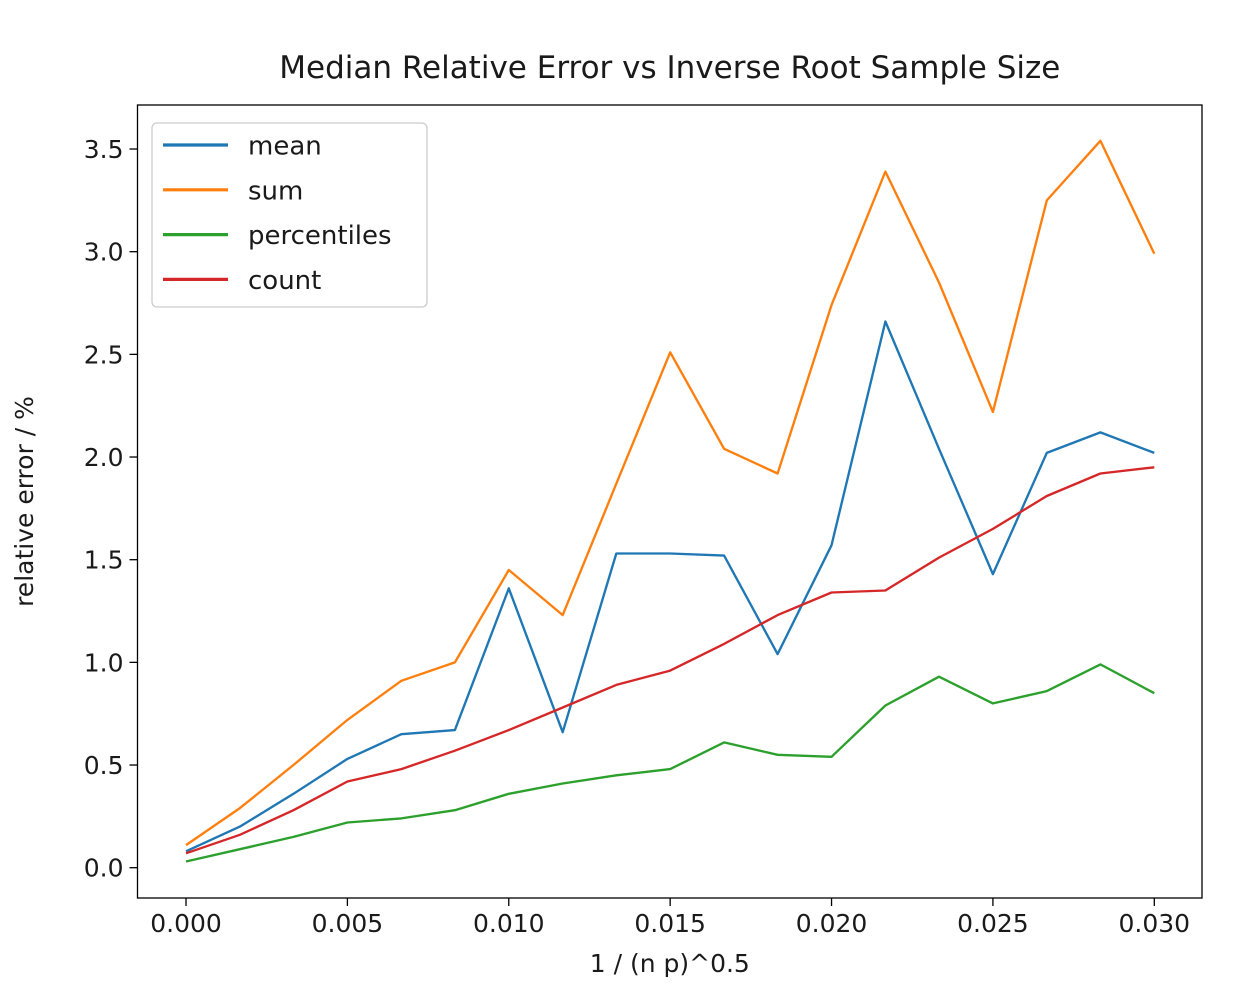  What do you see at coordinates (670, 963) in the screenshot?
I see `x-axis-label: 1 / (n p)^0.5` at bounding box center [670, 963].